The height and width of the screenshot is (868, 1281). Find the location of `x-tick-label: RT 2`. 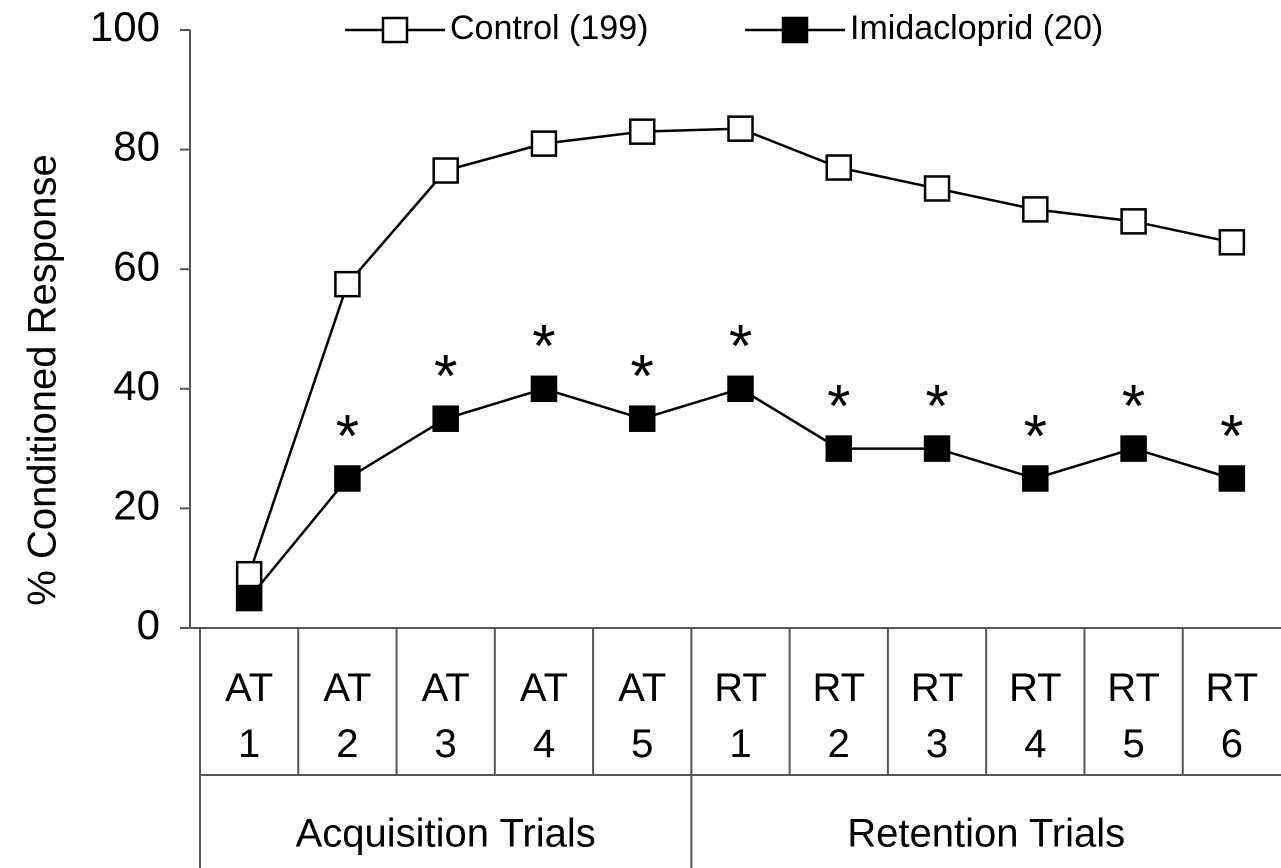

x-tick-label: RT 2 is located at coordinates (838, 716).